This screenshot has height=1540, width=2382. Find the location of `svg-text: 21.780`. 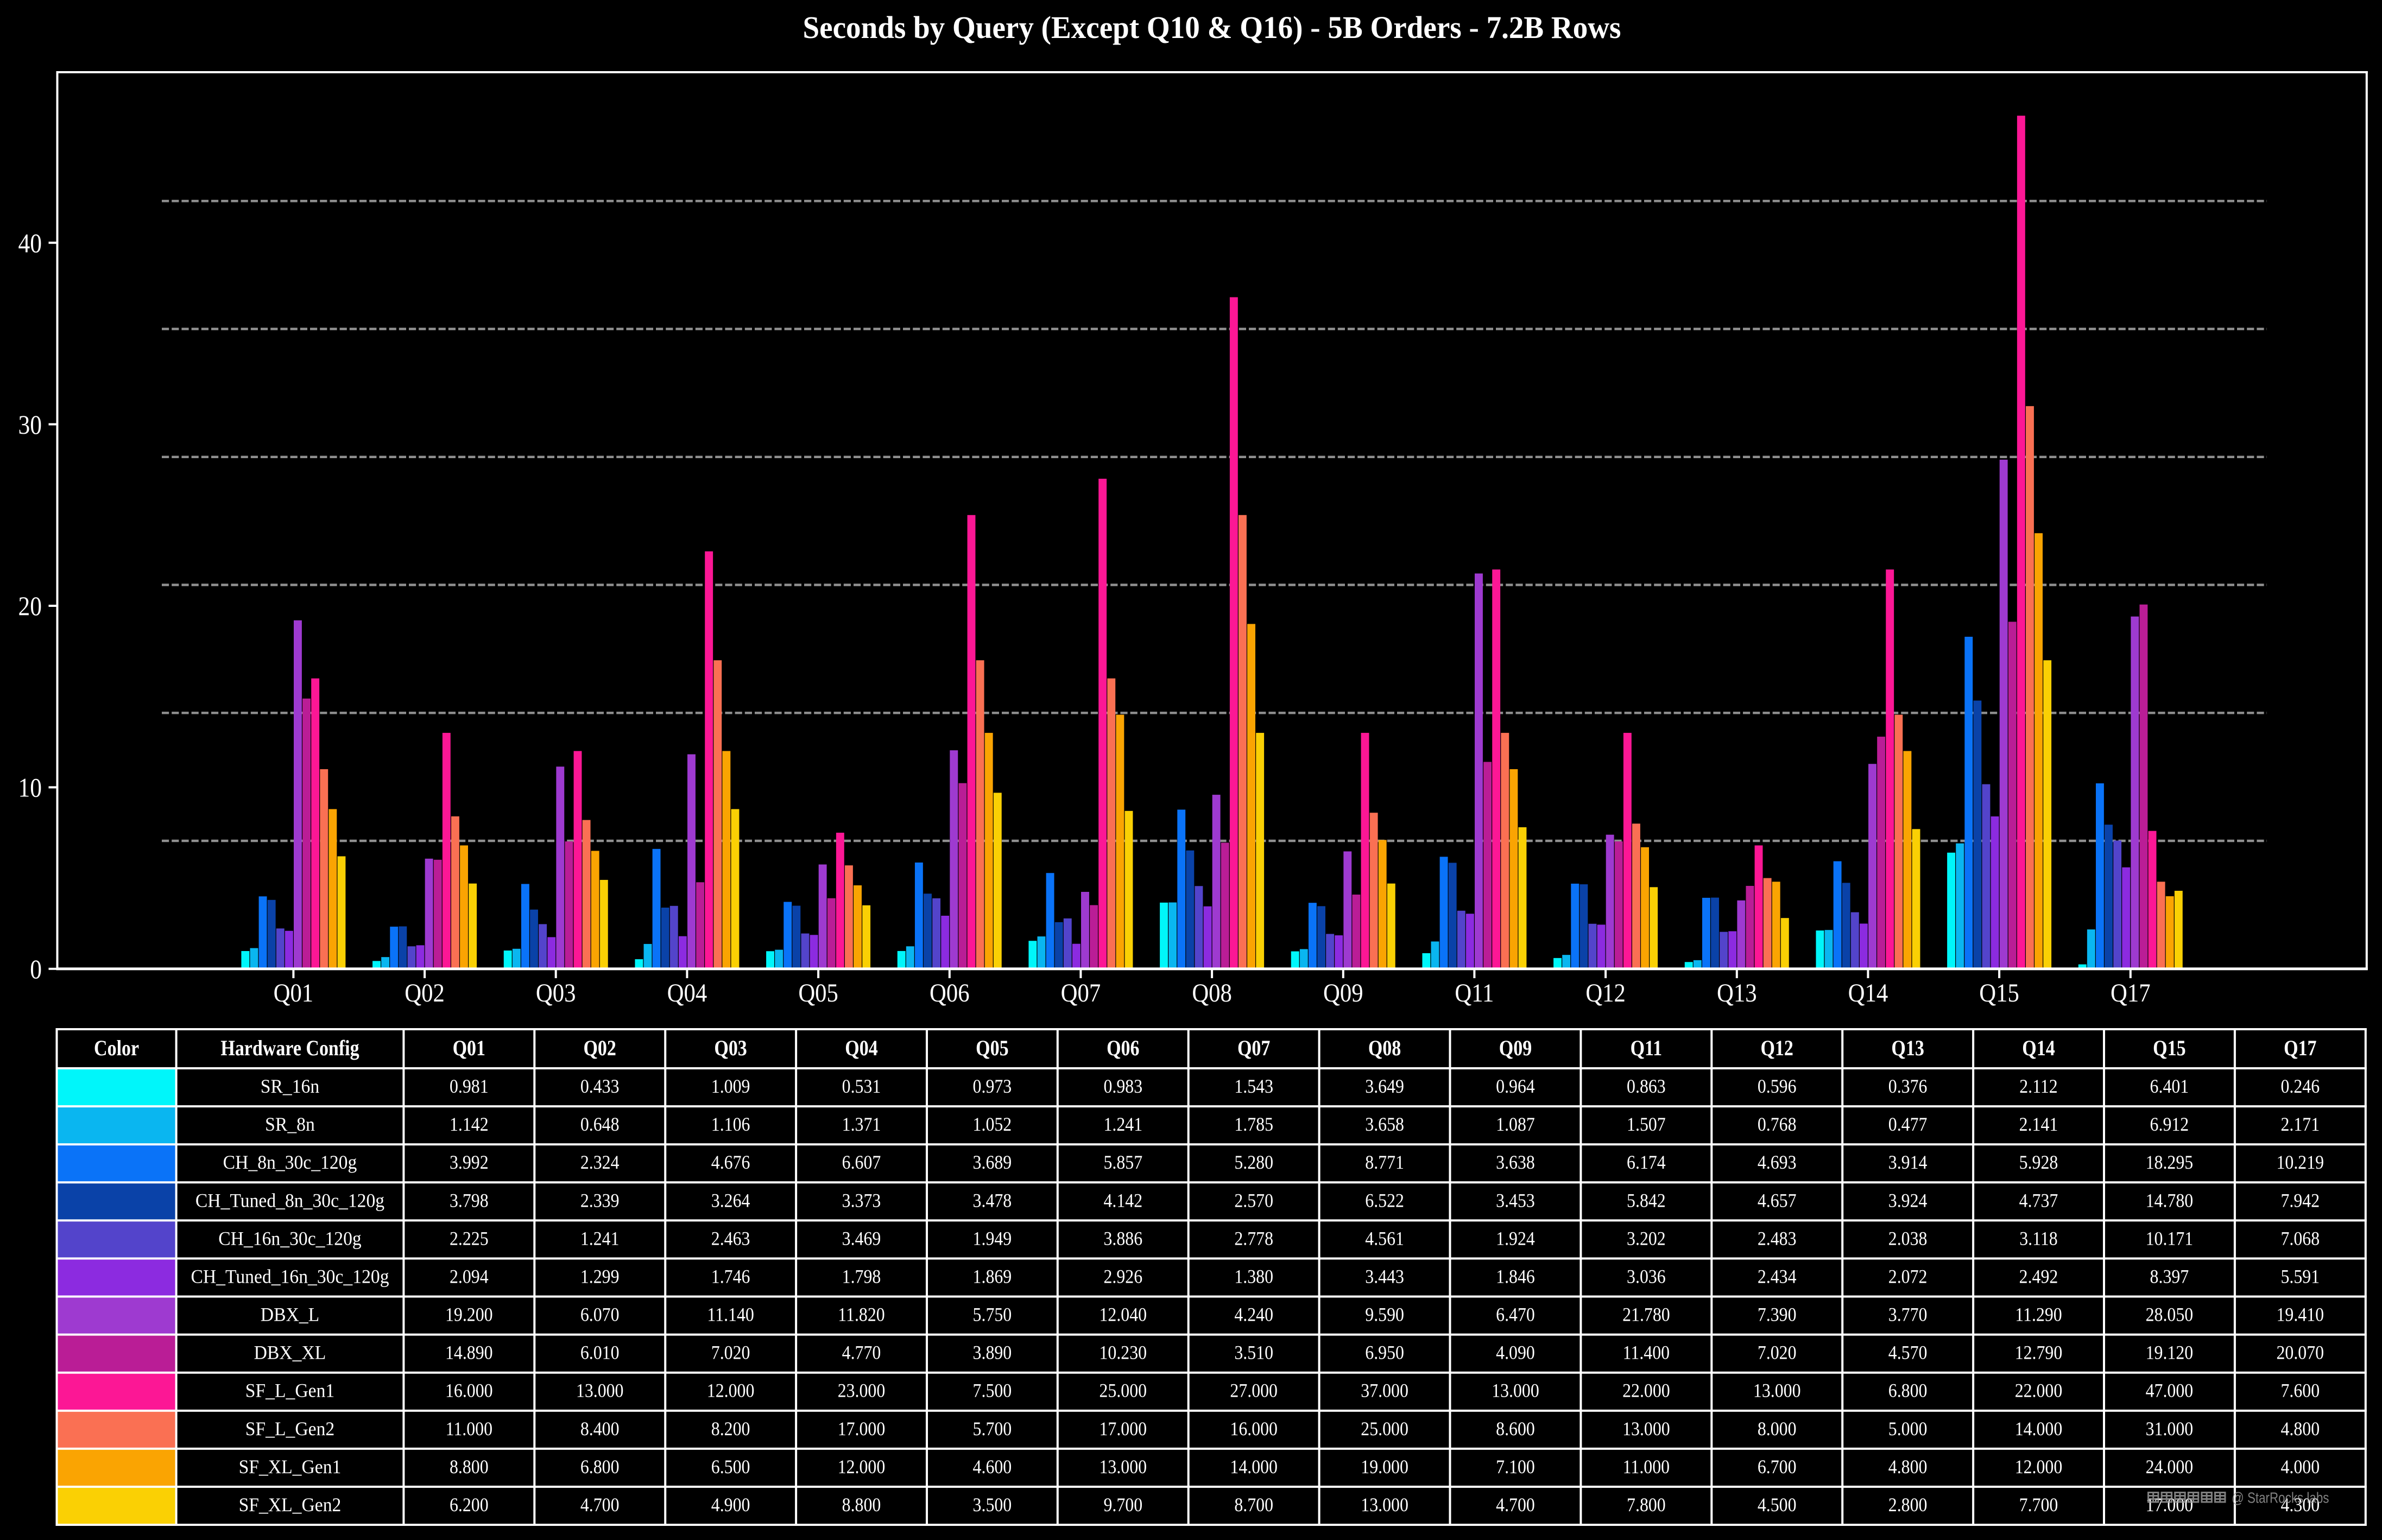

svg-text: 21.780 is located at coordinates (1646, 1315).